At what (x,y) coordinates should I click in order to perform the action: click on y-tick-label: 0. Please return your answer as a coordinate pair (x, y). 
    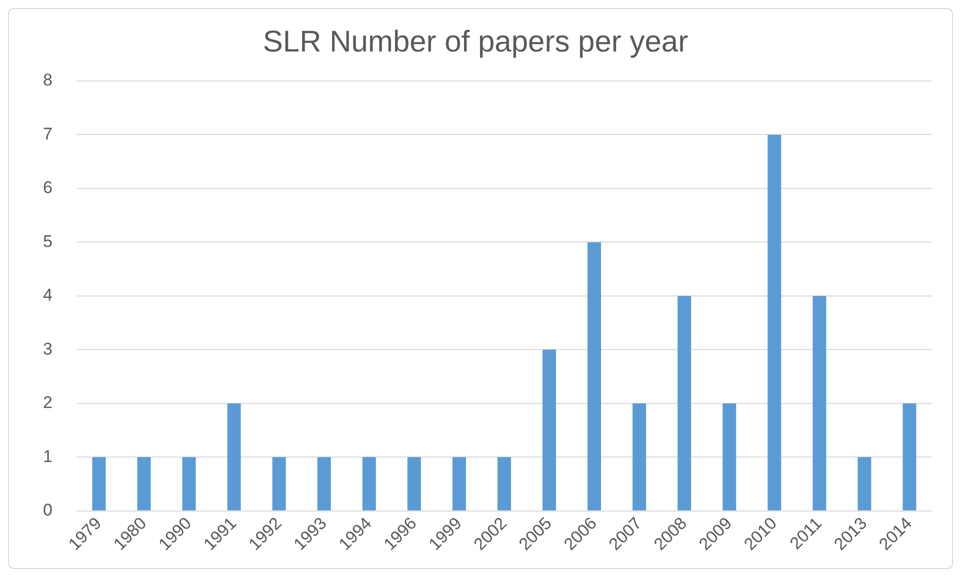
    Looking at the image, I should click on (47, 510).